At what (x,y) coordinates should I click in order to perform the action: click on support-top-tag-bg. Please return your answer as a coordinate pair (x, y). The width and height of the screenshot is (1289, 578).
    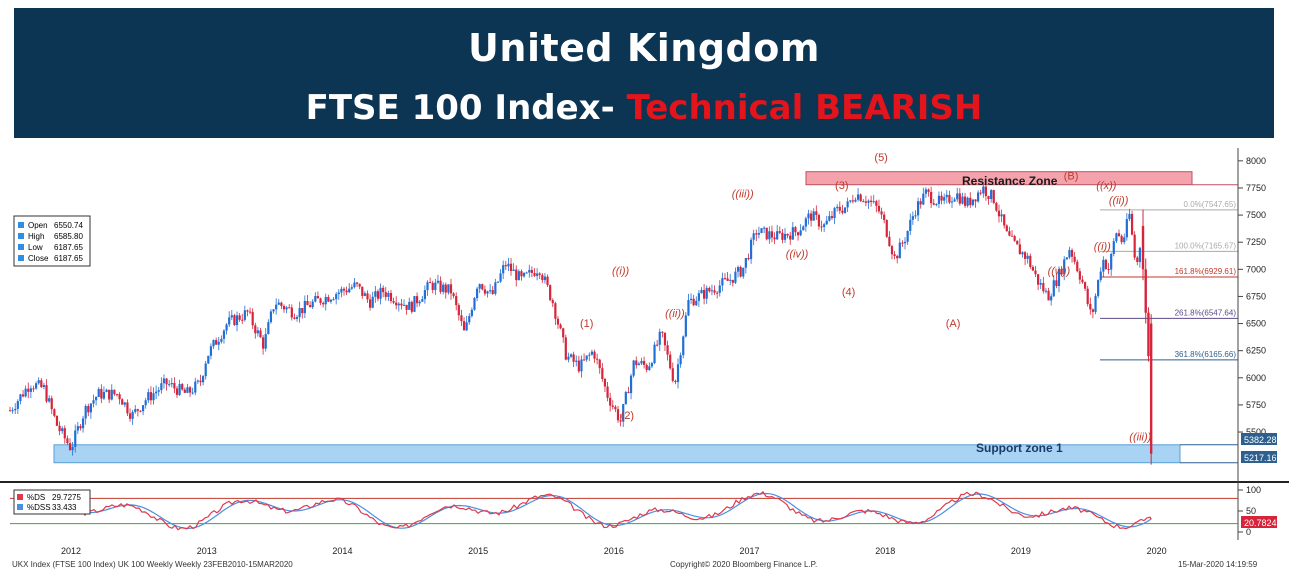
    Looking at the image, I should click on (1259, 439).